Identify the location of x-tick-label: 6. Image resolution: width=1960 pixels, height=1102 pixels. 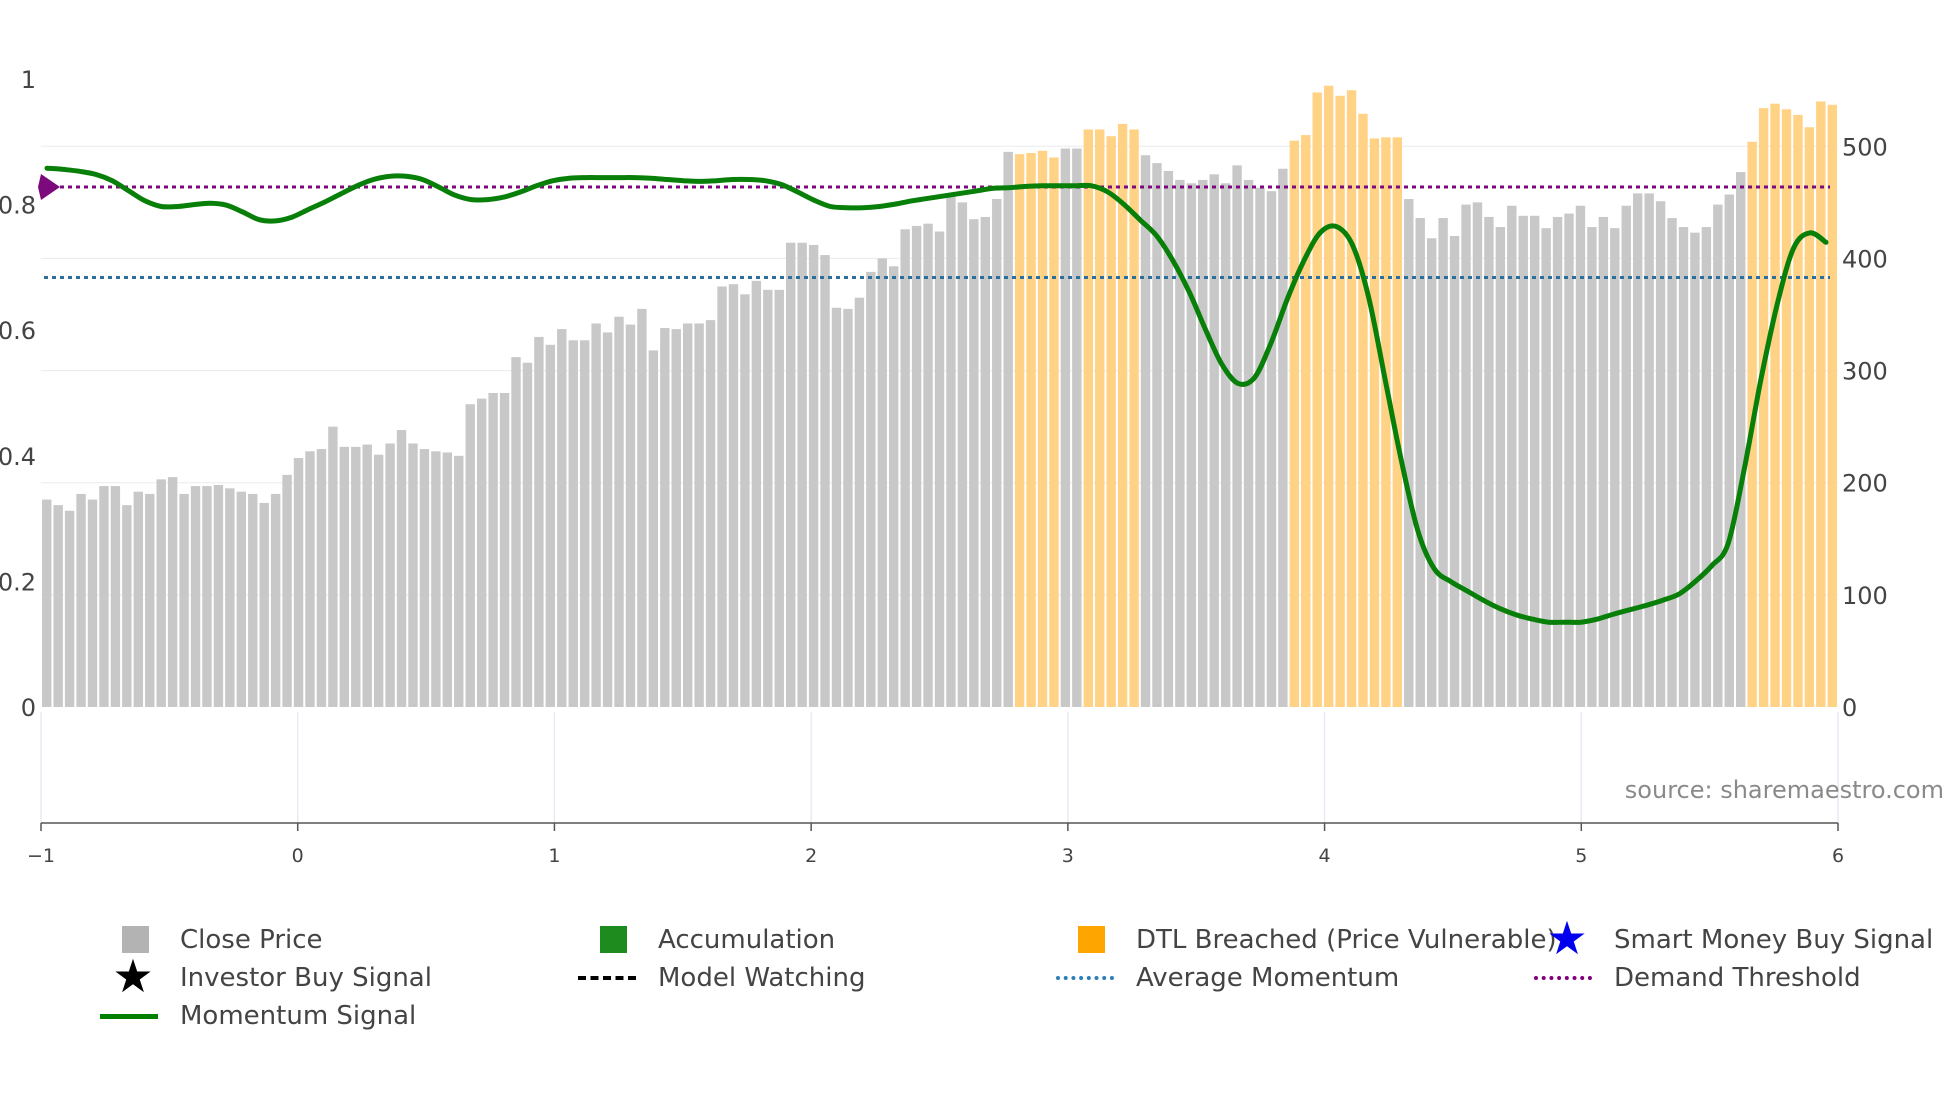
(1838, 856).